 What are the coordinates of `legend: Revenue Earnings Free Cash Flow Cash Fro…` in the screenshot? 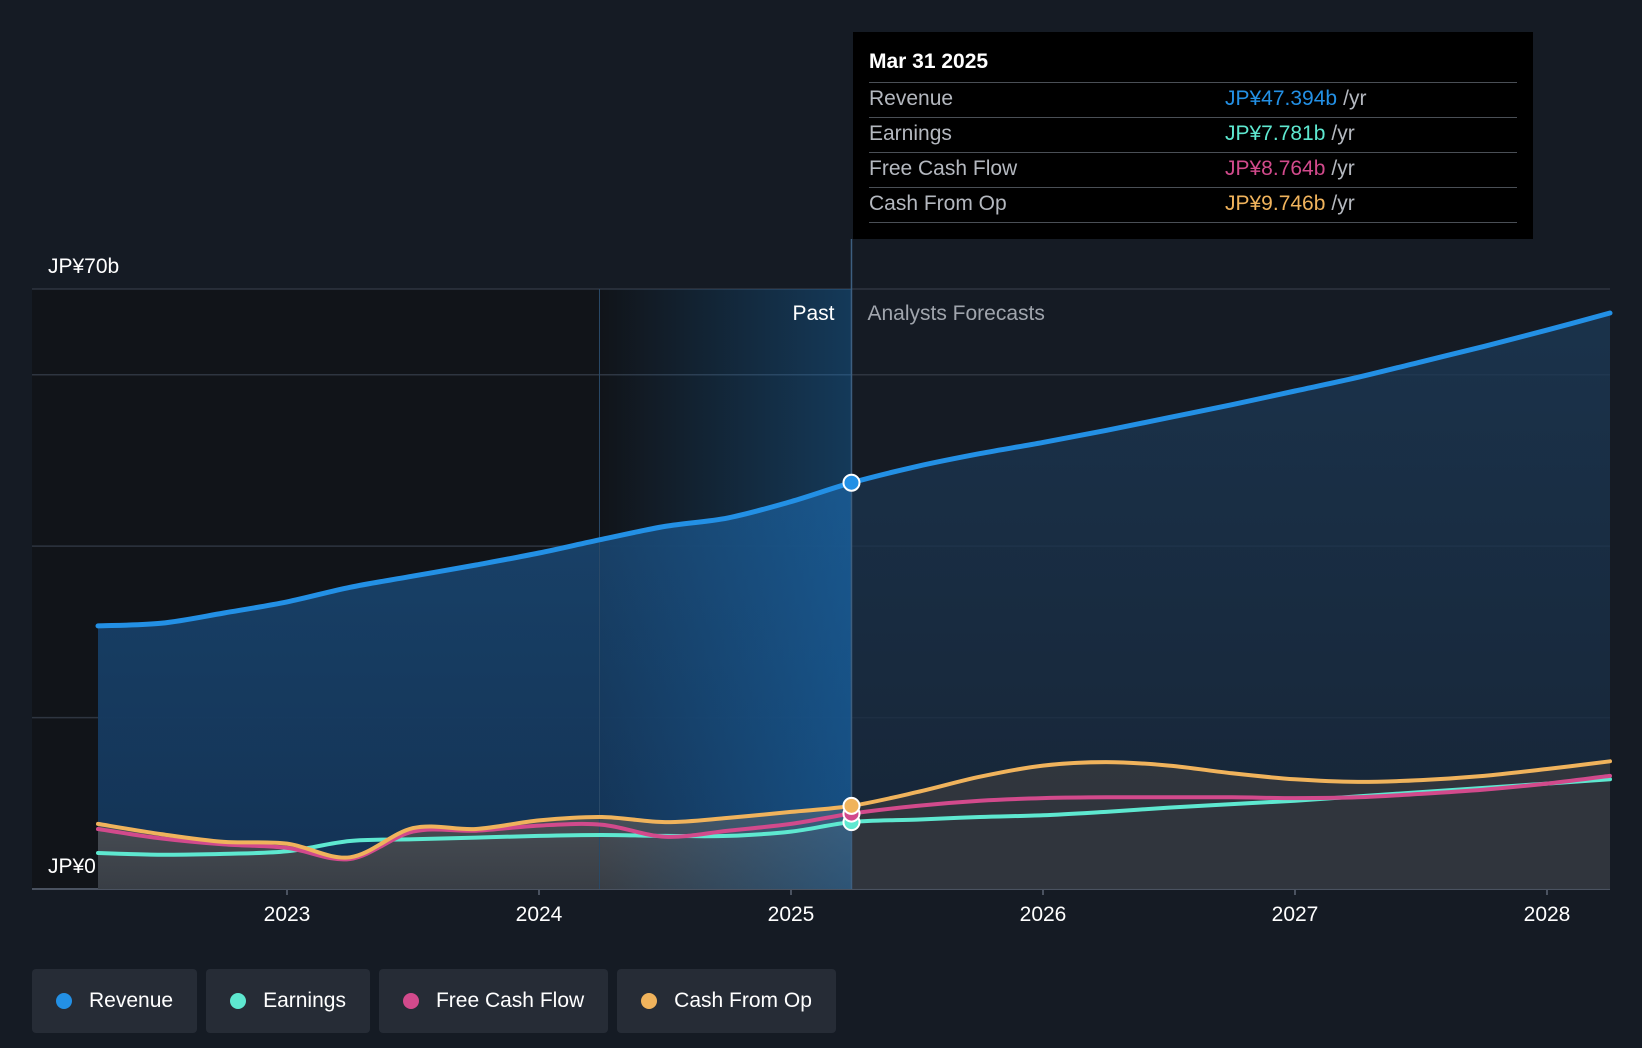 It's located at (434, 1001).